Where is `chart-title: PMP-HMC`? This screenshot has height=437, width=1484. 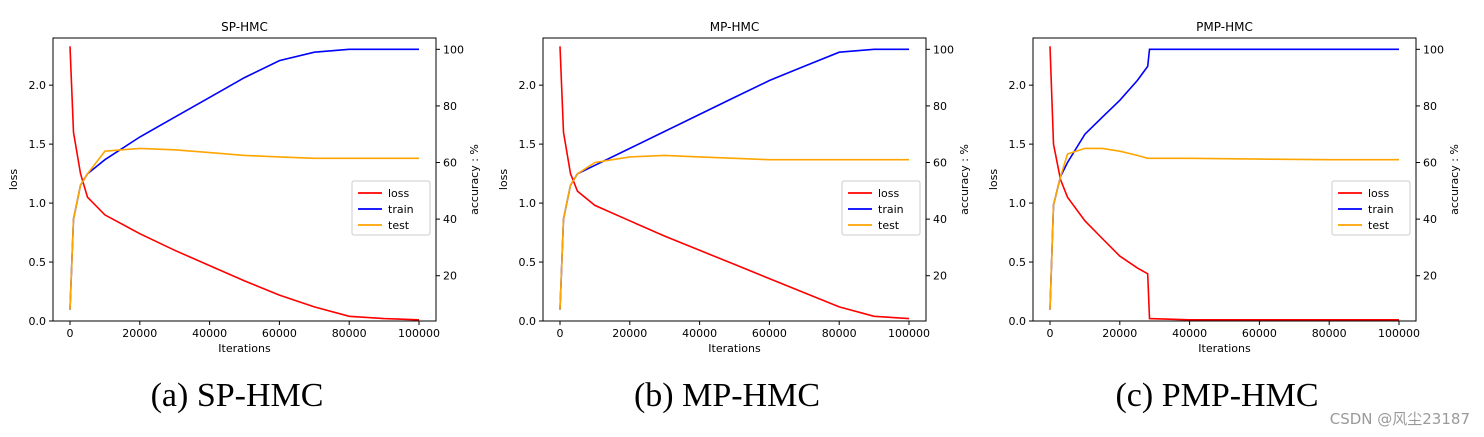 chart-title: PMP-HMC is located at coordinates (1224, 27).